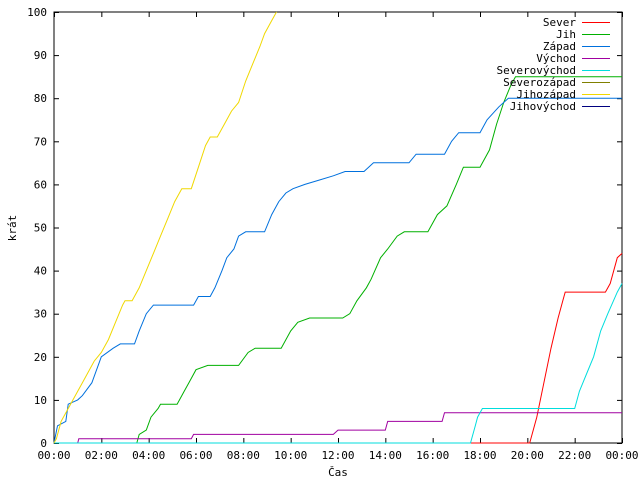 This screenshot has height=480, width=640. Describe the element at coordinates (559, 46) in the screenshot. I see `legend-label: Západ` at that location.